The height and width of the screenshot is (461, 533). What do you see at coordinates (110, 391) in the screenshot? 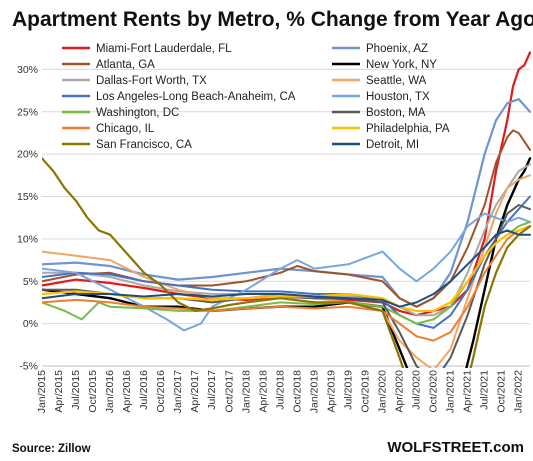
I see `x-tick-label: Jan/2016` at bounding box center [110, 391].